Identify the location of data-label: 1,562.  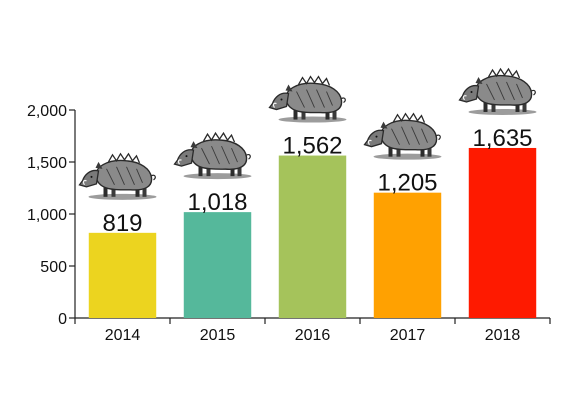
(312, 146).